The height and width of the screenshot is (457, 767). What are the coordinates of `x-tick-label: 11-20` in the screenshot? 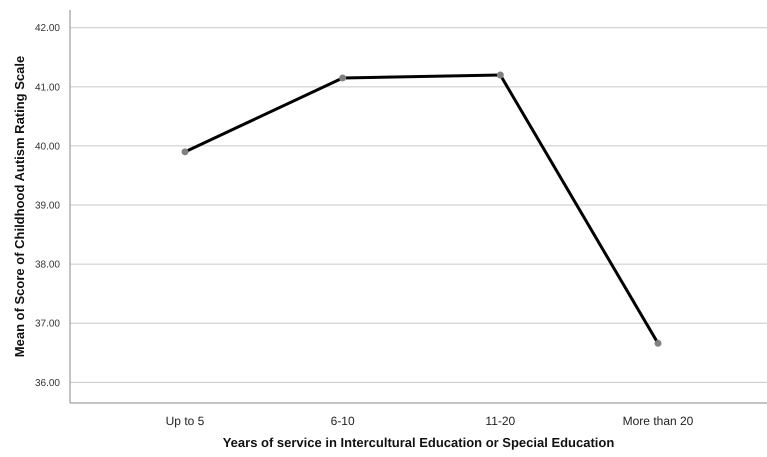 It's located at (500, 421).